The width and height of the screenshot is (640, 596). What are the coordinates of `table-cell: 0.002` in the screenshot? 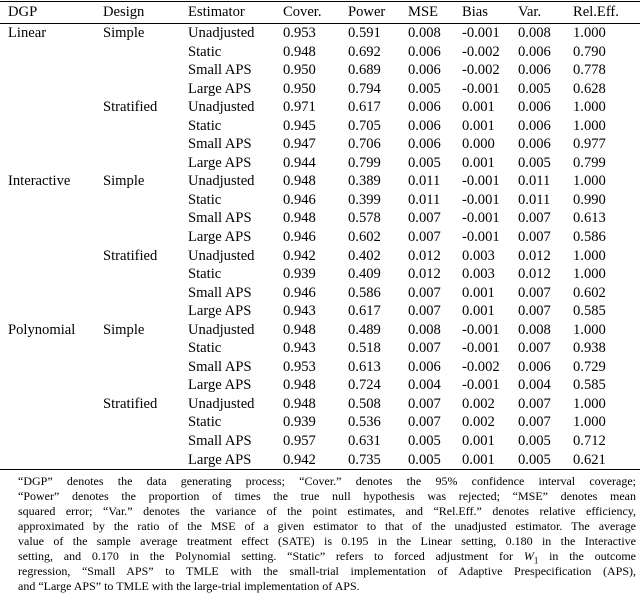 It's located at (478, 422).